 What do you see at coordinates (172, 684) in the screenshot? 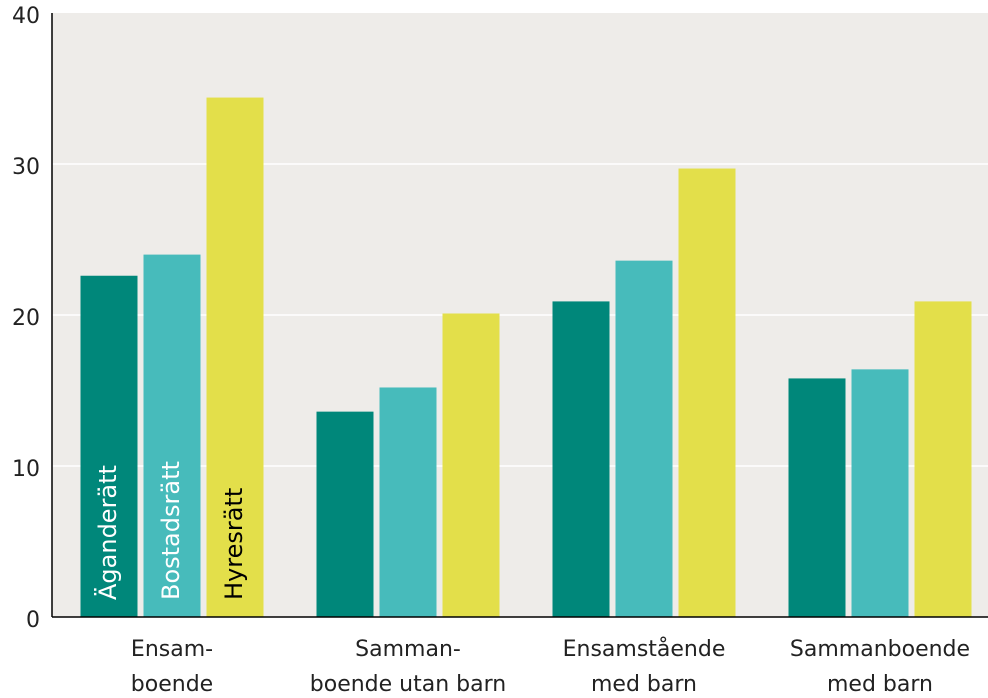
I see `x-tick-label-line: boende` at bounding box center [172, 684].